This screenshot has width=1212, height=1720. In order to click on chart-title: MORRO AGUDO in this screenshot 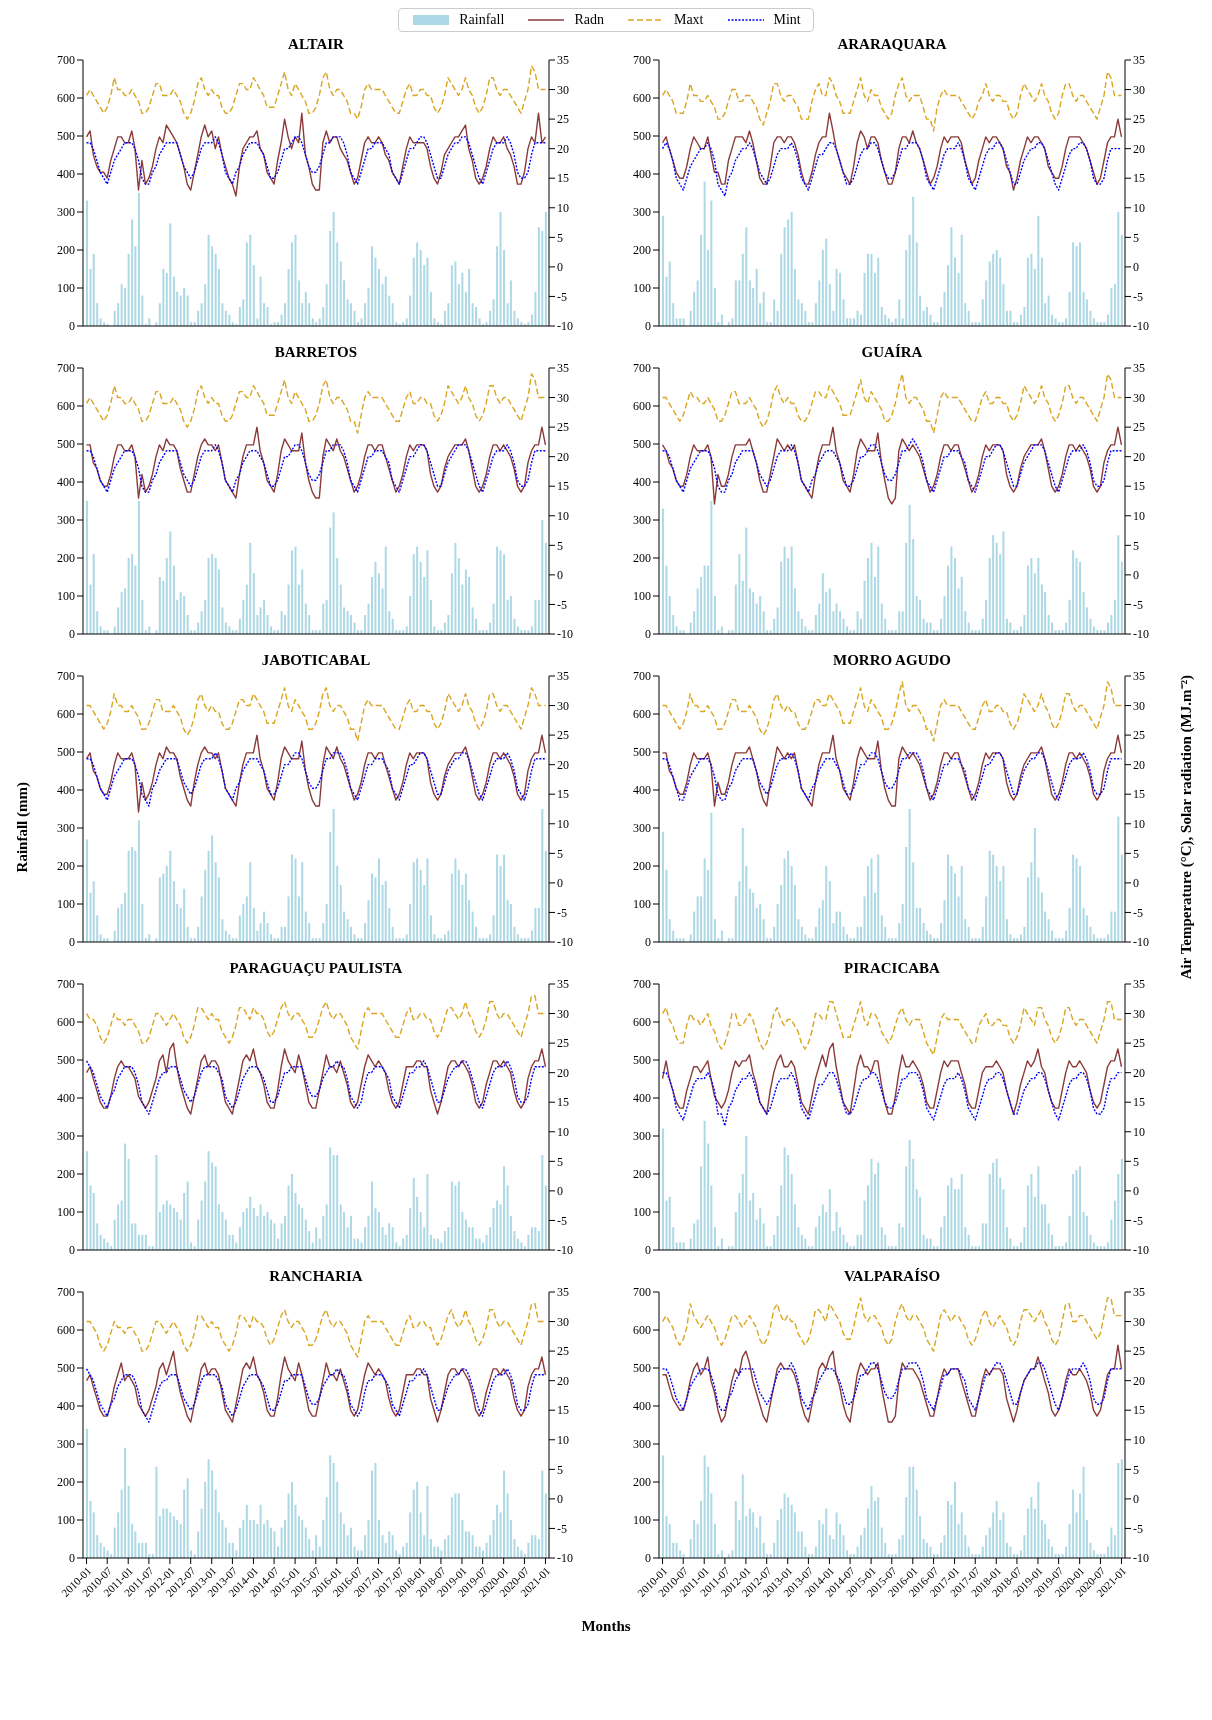, I will do `click(892, 660)`.